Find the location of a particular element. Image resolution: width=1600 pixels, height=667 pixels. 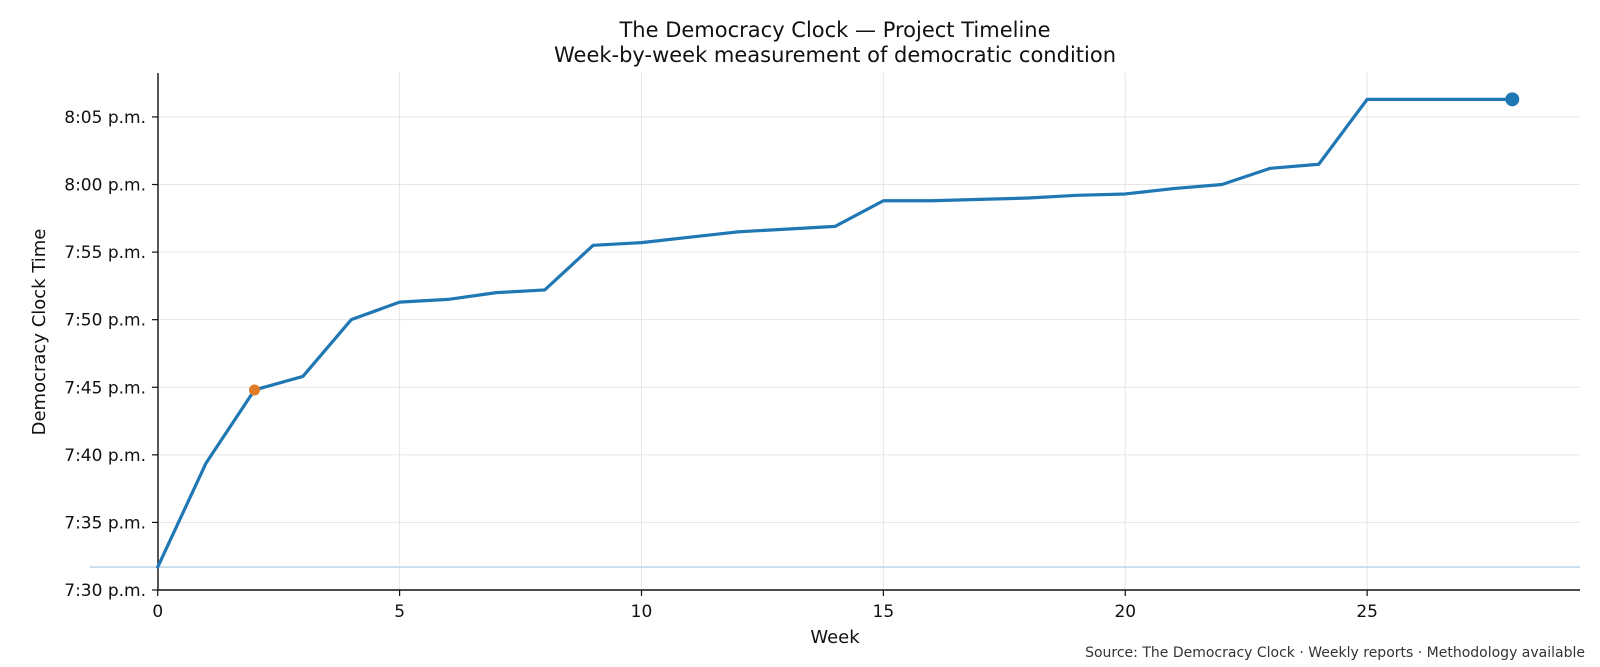

highlight-marker is located at coordinates (254, 390).